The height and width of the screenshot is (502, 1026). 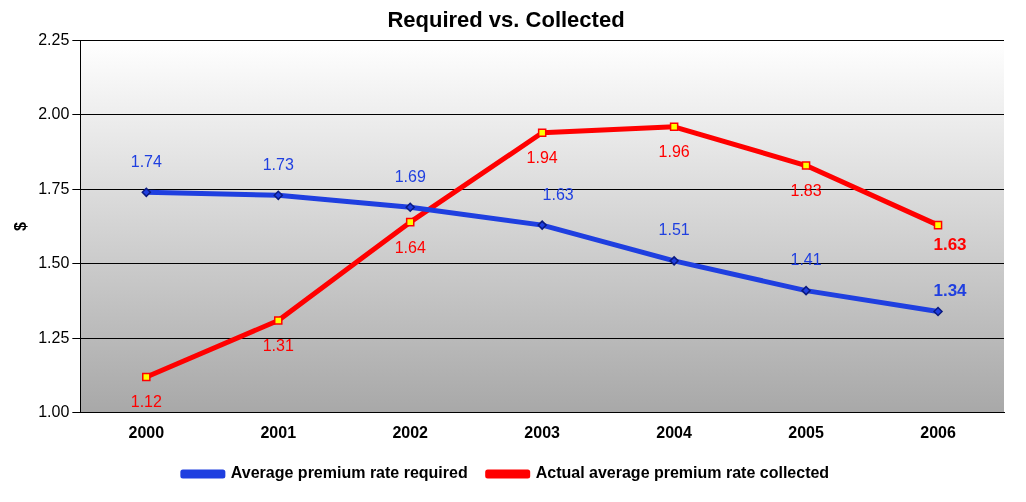 What do you see at coordinates (278, 345) in the screenshot?
I see `data-label: 1.31` at bounding box center [278, 345].